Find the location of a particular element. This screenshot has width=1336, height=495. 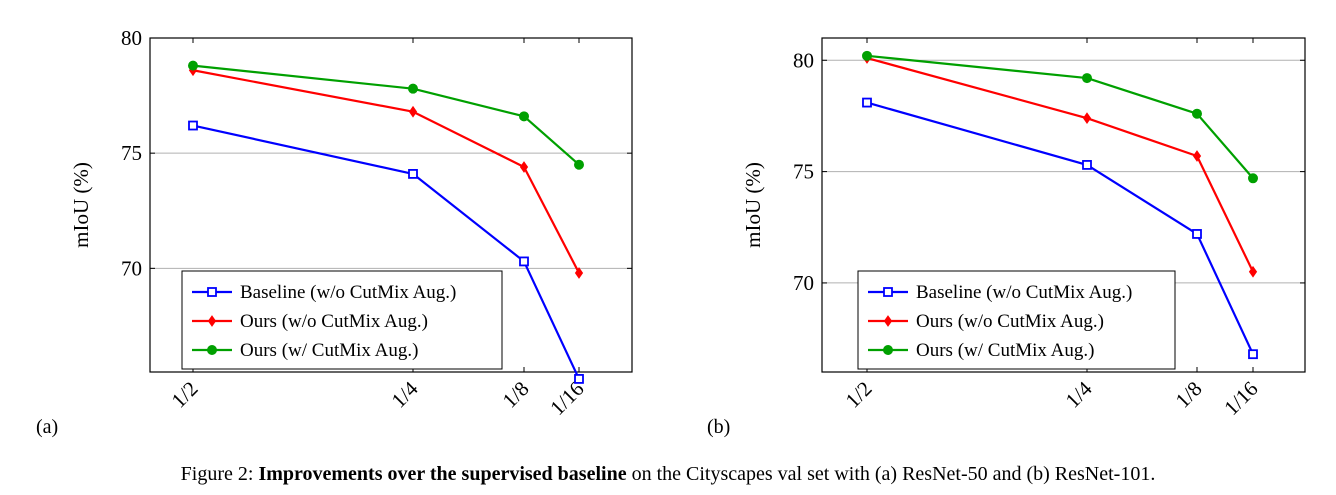

panel-letter-a: (a) is located at coordinates (47, 427).